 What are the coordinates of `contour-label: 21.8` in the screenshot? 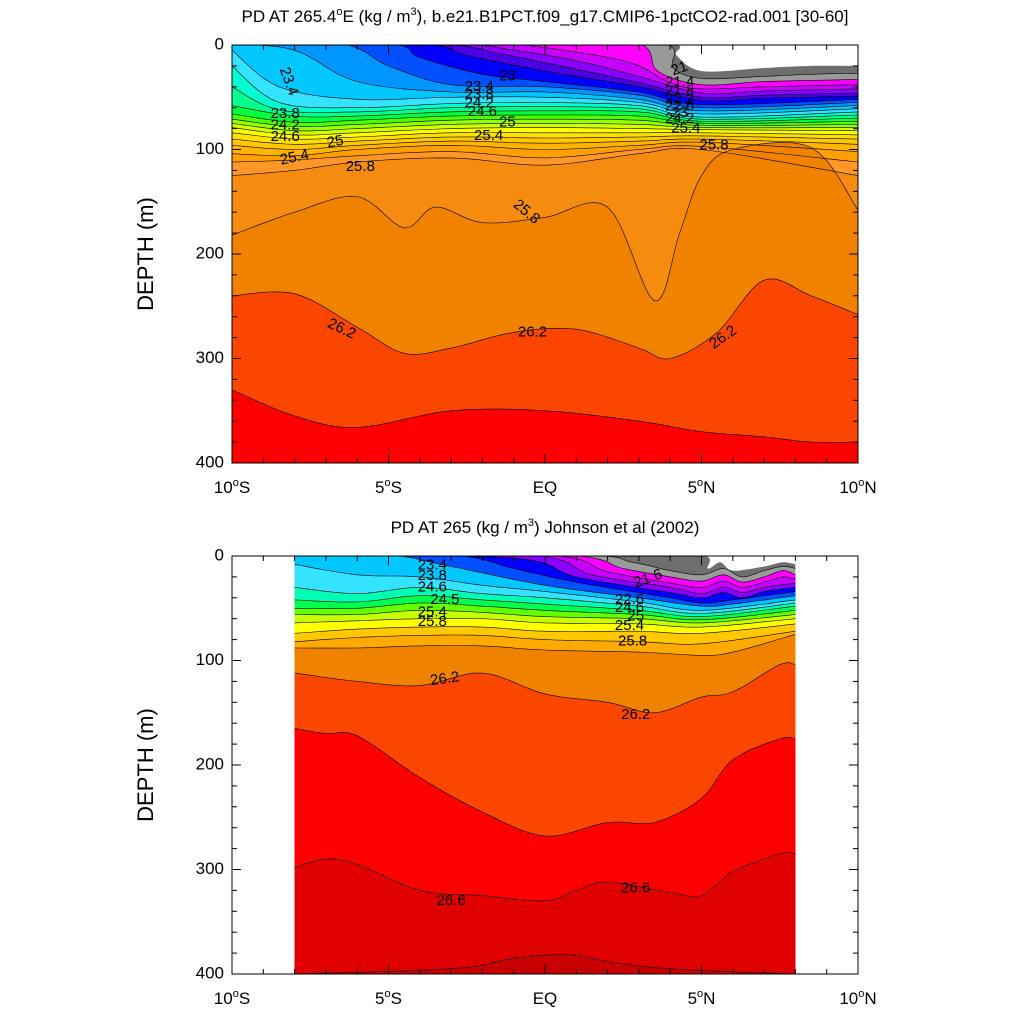 It's located at (679, 90).